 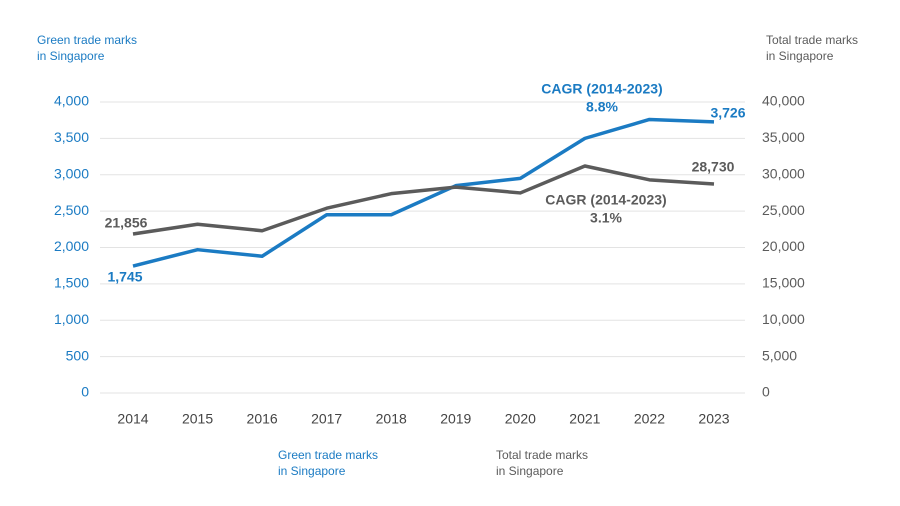 What do you see at coordinates (783, 283) in the screenshot?
I see `y2-tick-label: 15,000` at bounding box center [783, 283].